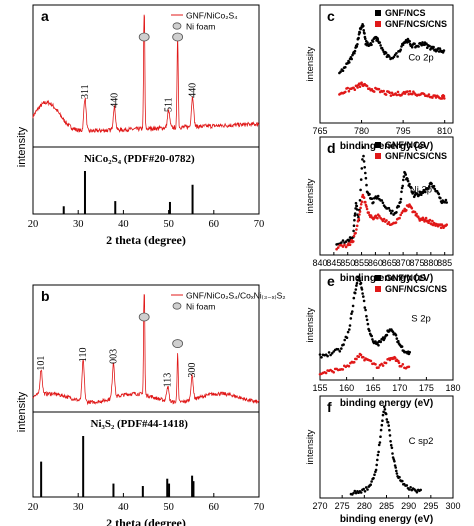  I want to click on ni-foam-marker, so click(178, 37).